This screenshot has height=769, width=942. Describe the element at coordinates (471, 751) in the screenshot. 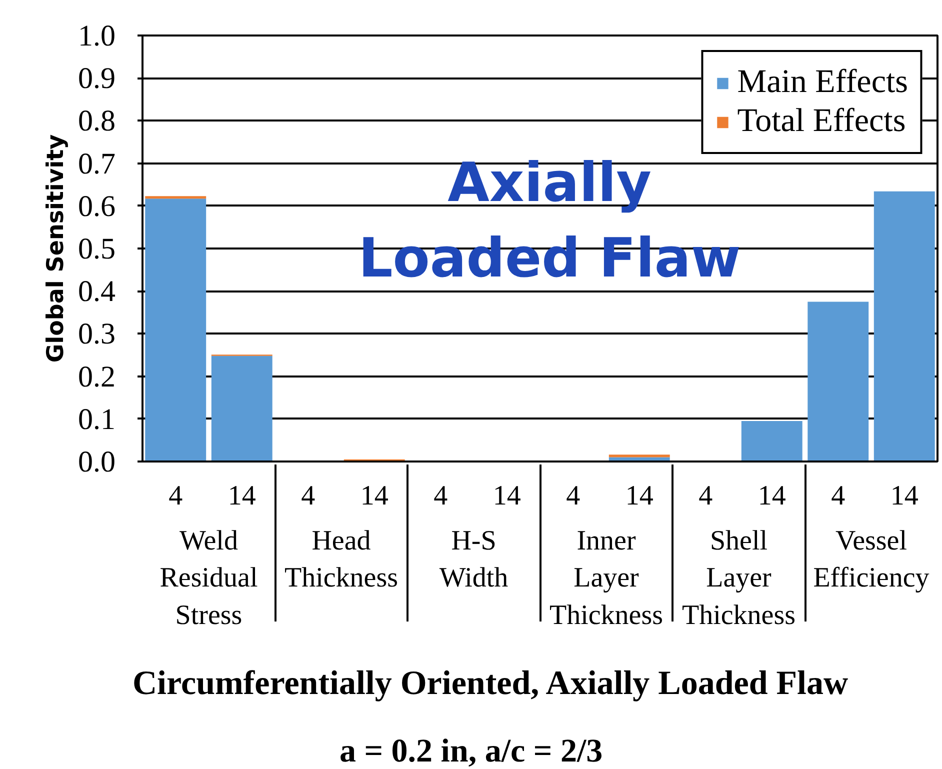

I see `text: a = 0.2 in, a/c = 2/3` at that location.